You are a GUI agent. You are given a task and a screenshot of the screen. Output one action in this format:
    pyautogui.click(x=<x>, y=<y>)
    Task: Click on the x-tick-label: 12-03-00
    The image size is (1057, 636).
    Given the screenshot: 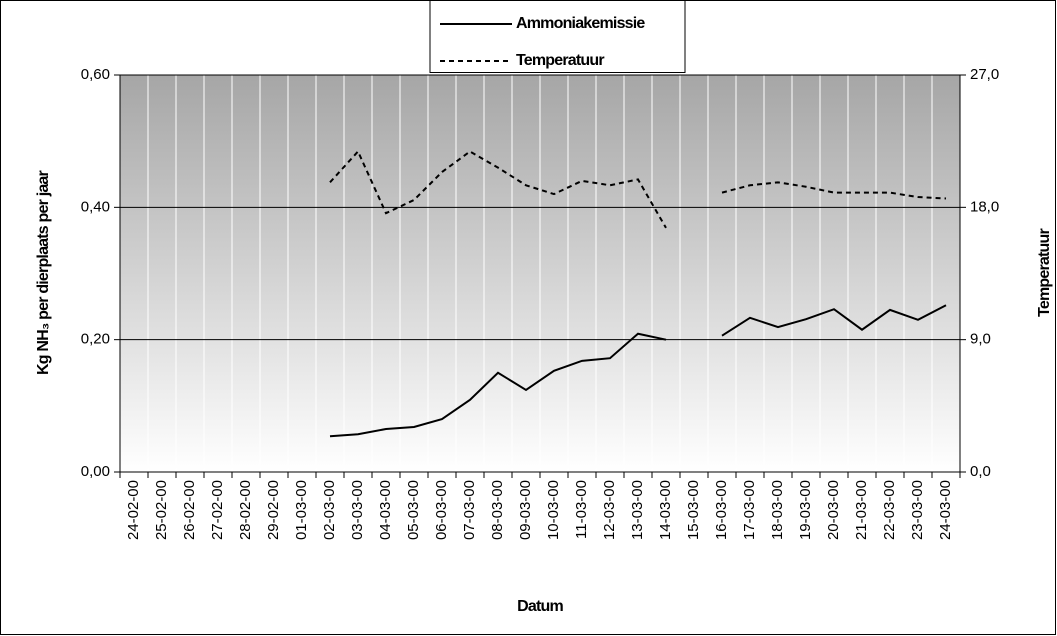 What is the action you would take?
    pyautogui.click(x=609, y=510)
    